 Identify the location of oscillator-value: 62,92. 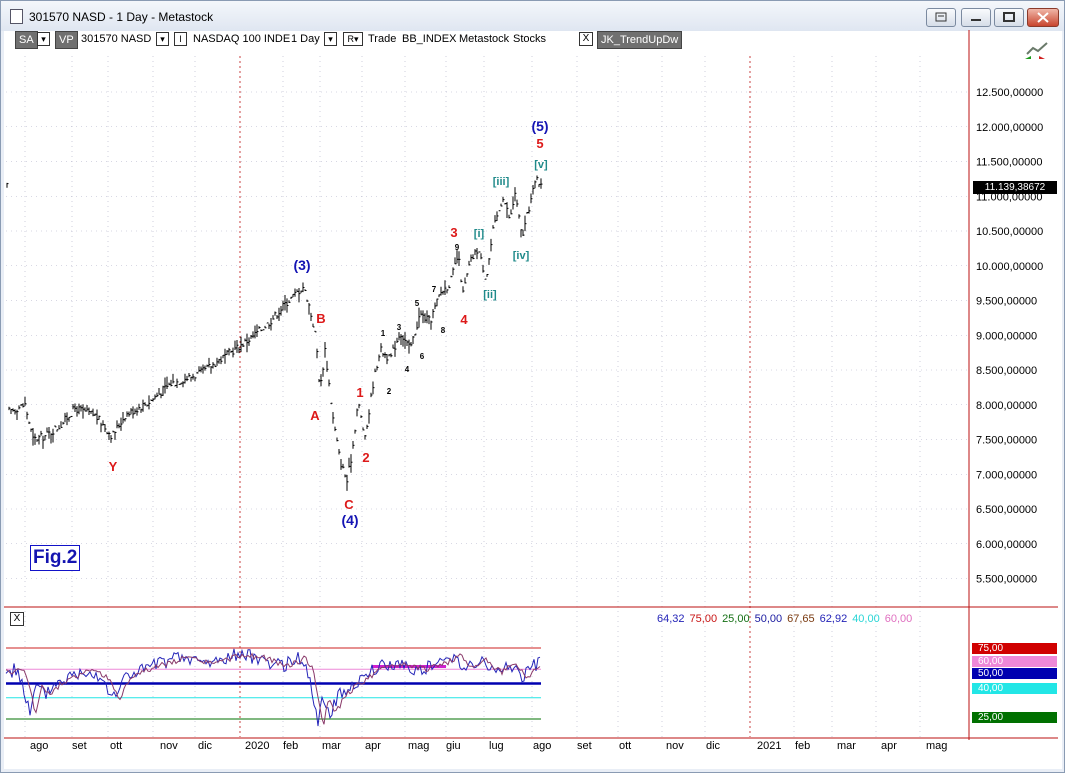
(833, 619).